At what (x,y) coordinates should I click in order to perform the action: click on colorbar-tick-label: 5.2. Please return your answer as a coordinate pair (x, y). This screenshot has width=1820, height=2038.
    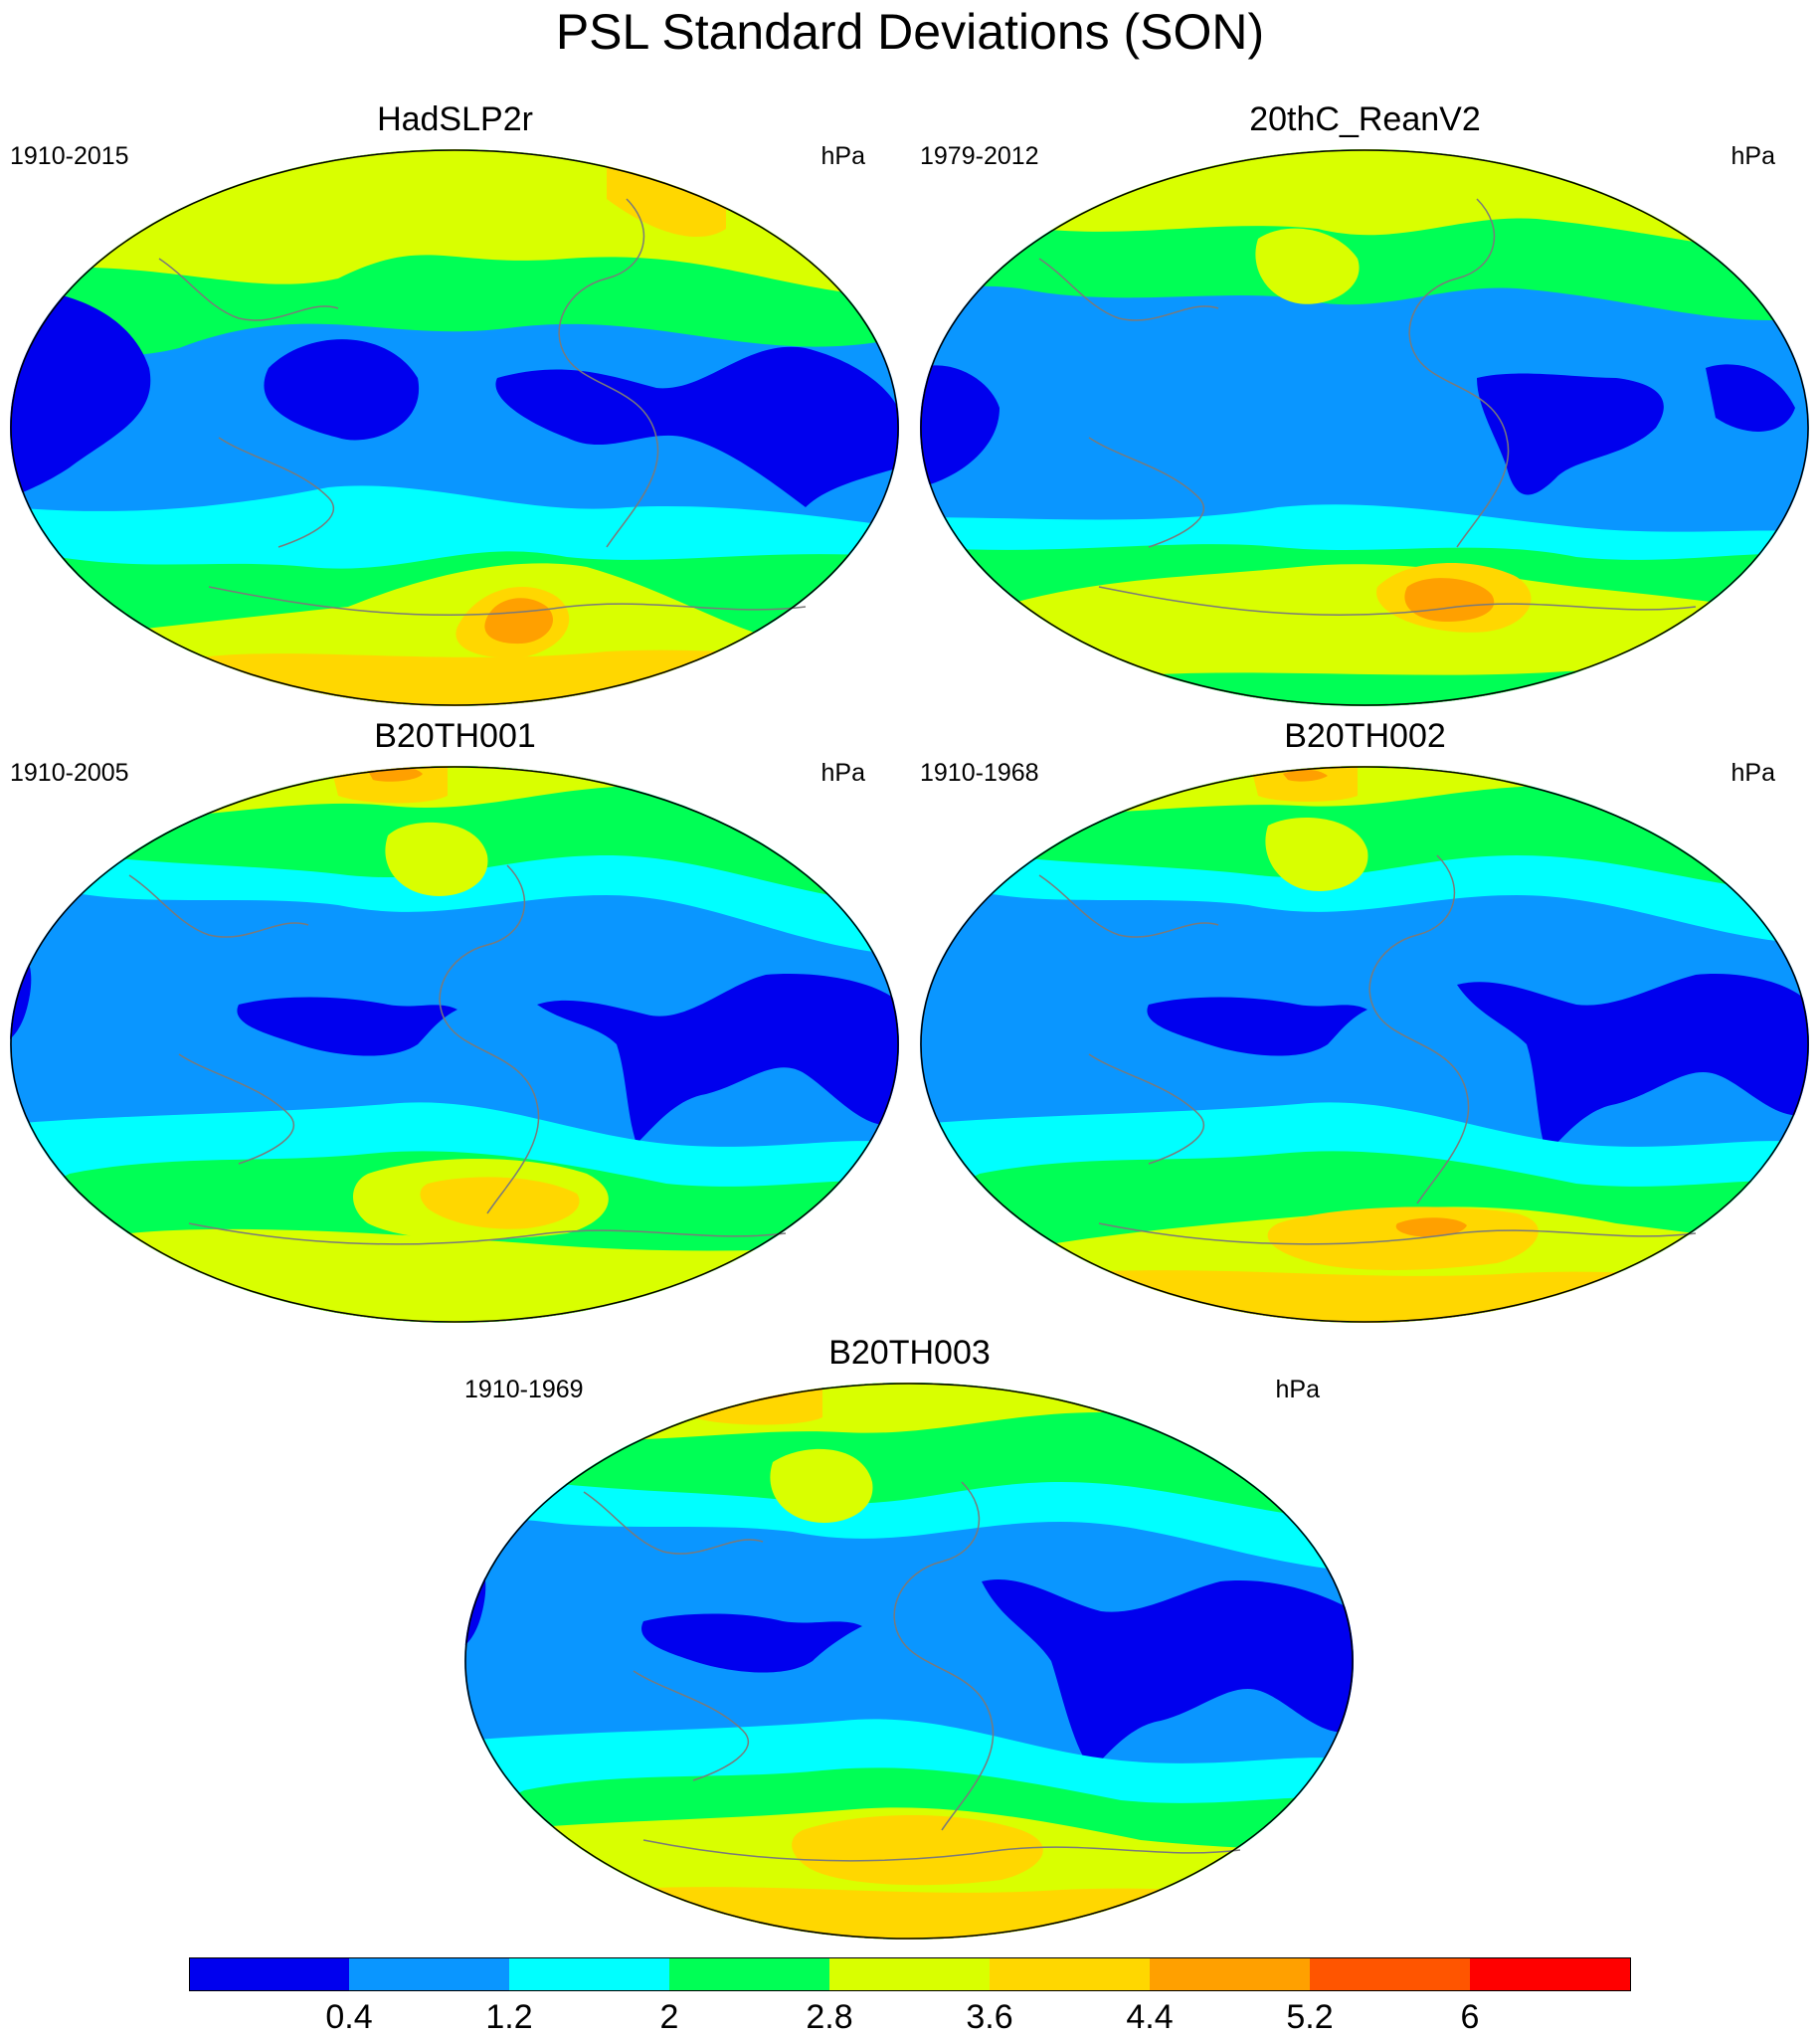
    Looking at the image, I should click on (1310, 2017).